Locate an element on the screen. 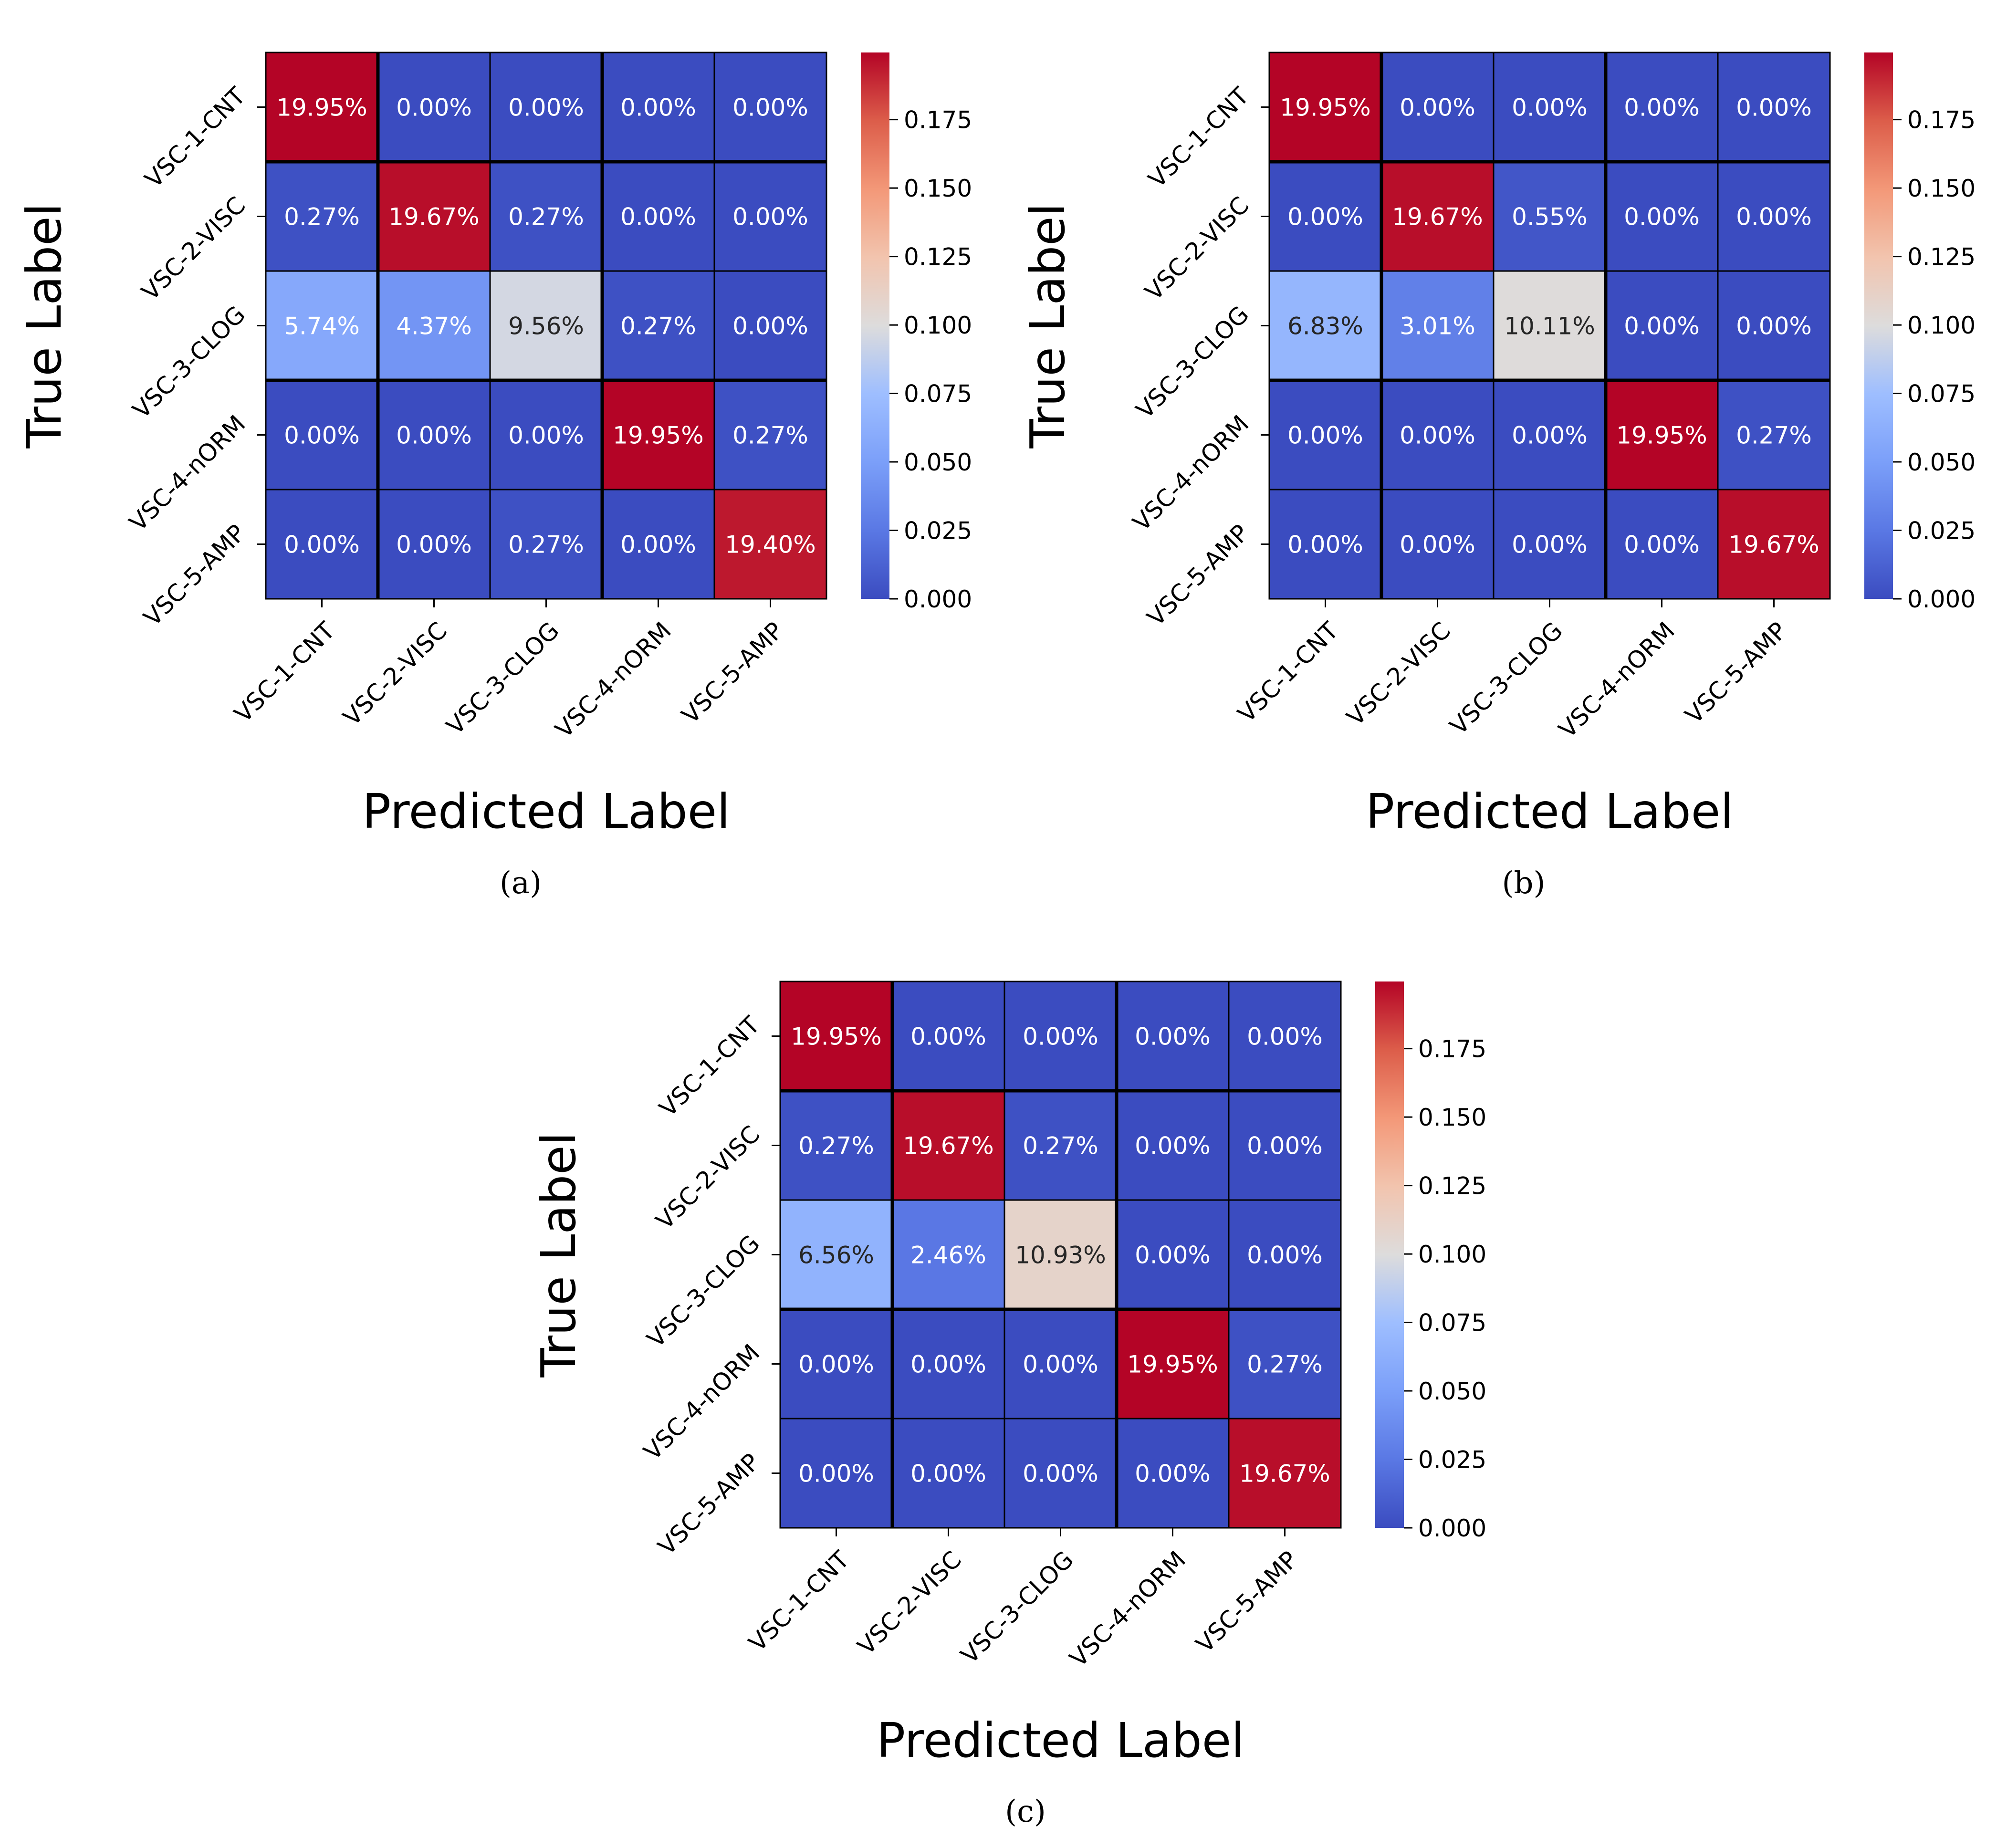 The width and height of the screenshot is (2007, 1848). x-tick-label: VSC-2-VISC is located at coordinates (395, 673).